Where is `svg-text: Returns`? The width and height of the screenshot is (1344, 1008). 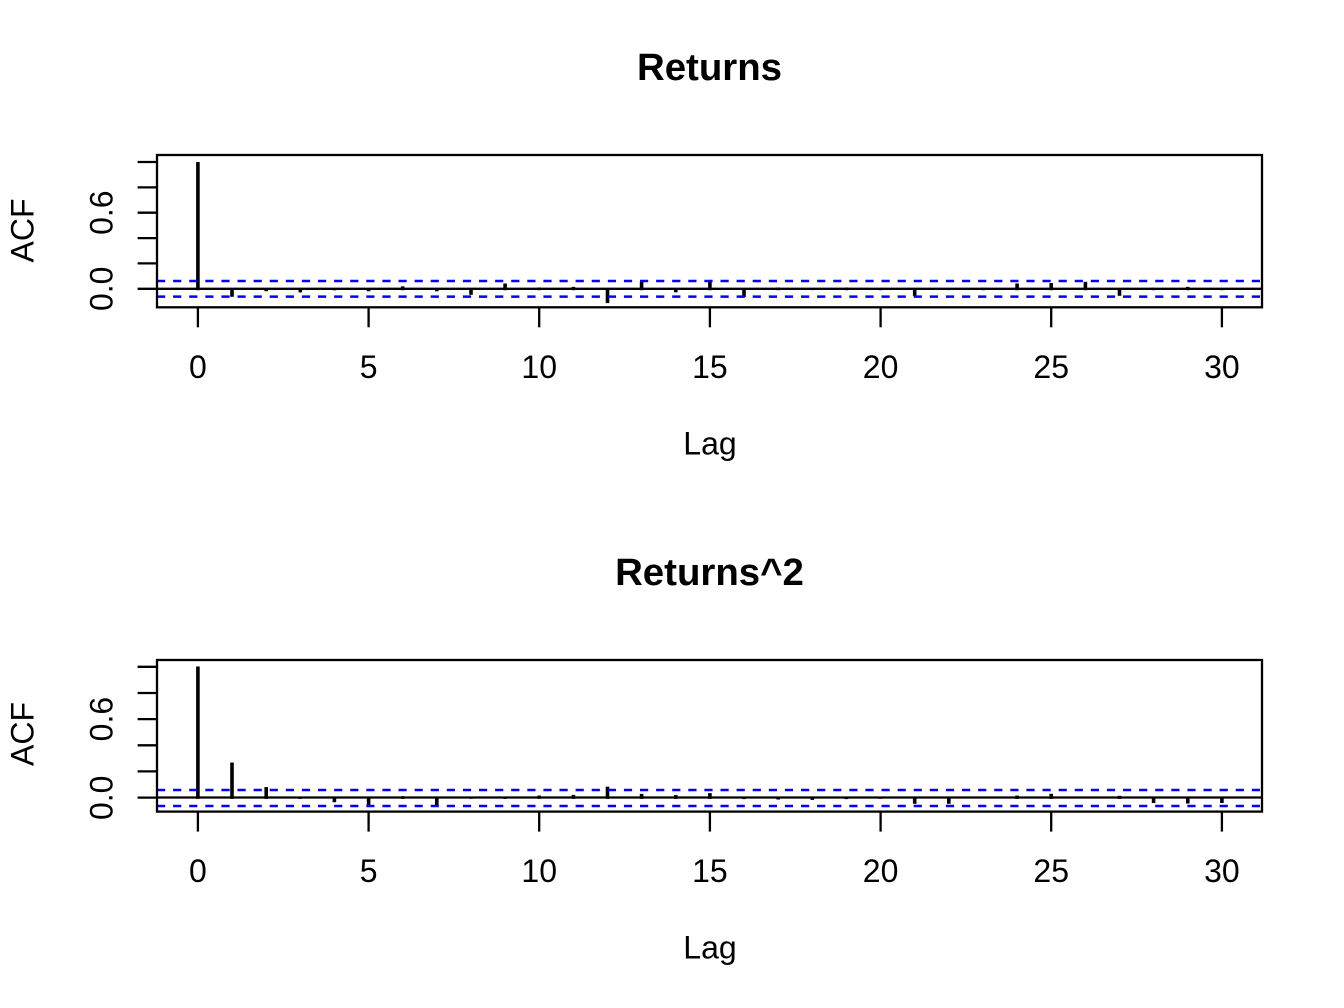
svg-text: Returns is located at coordinates (709, 67).